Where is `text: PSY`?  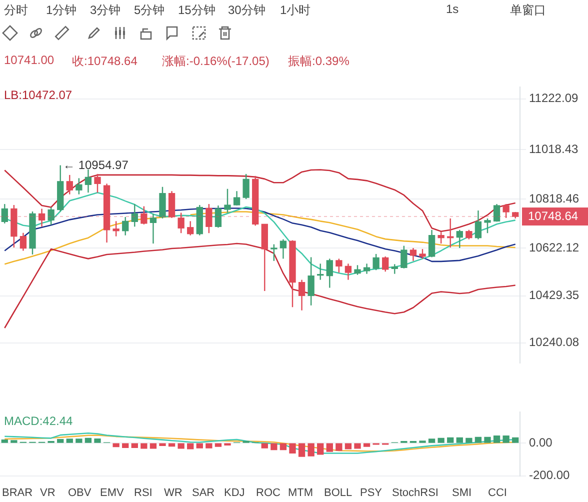
text: PSY is located at coordinates (371, 493).